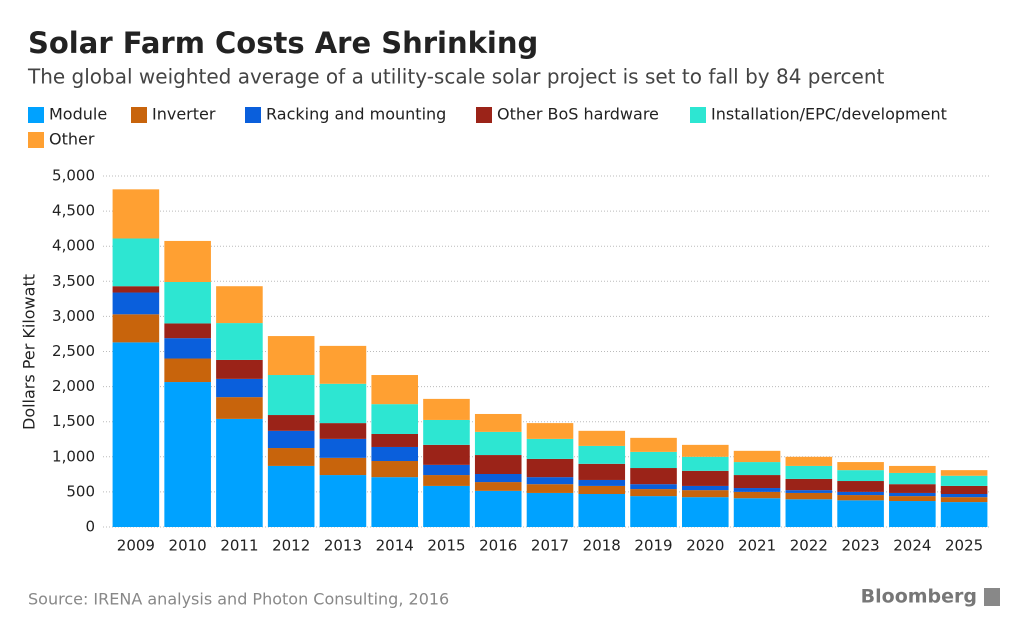 This screenshot has height=635, width=1024. What do you see at coordinates (356, 114) in the screenshot?
I see `legend-label: Racking and mounting` at bounding box center [356, 114].